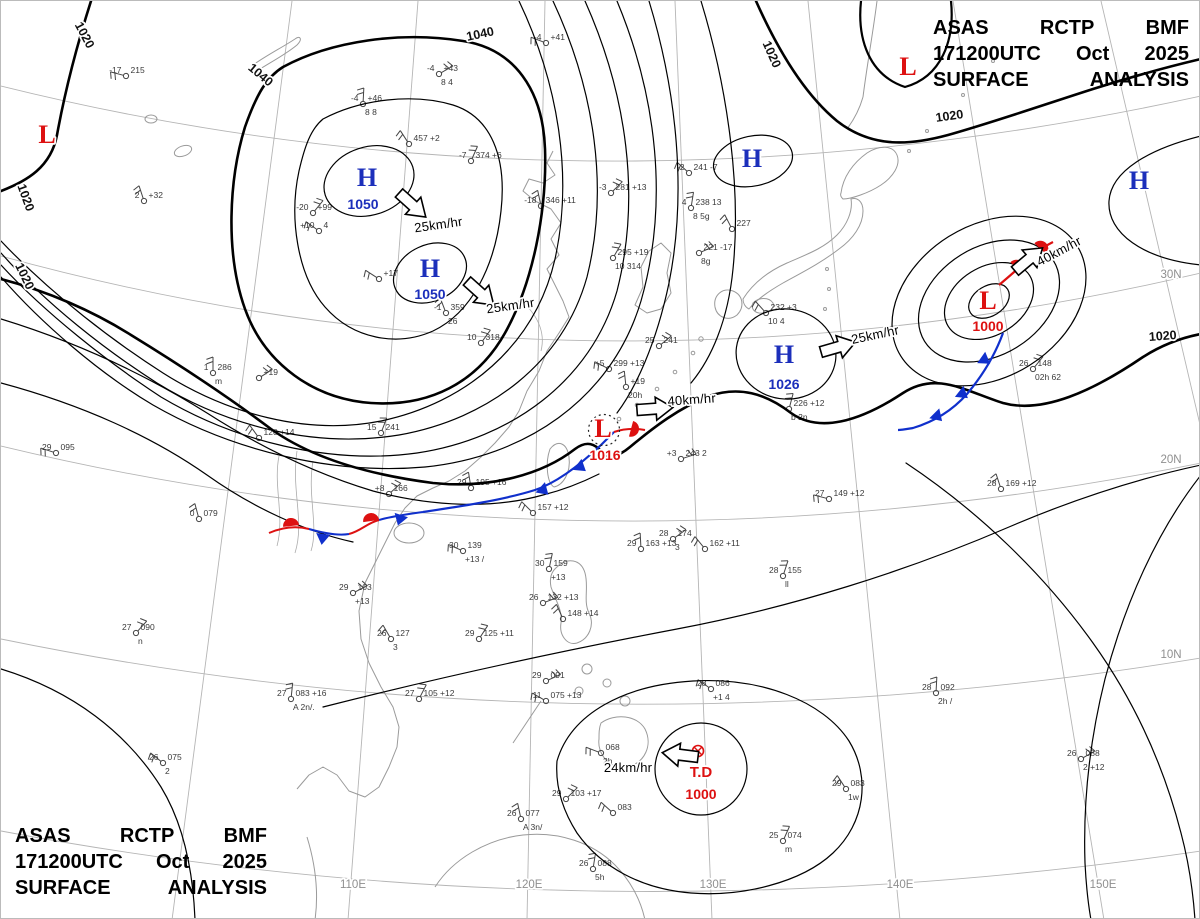 This screenshot has width=1200, height=919. What do you see at coordinates (141, 888) in the screenshot?
I see `title-line: SURFACE ANALYSIS` at bounding box center [141, 888].